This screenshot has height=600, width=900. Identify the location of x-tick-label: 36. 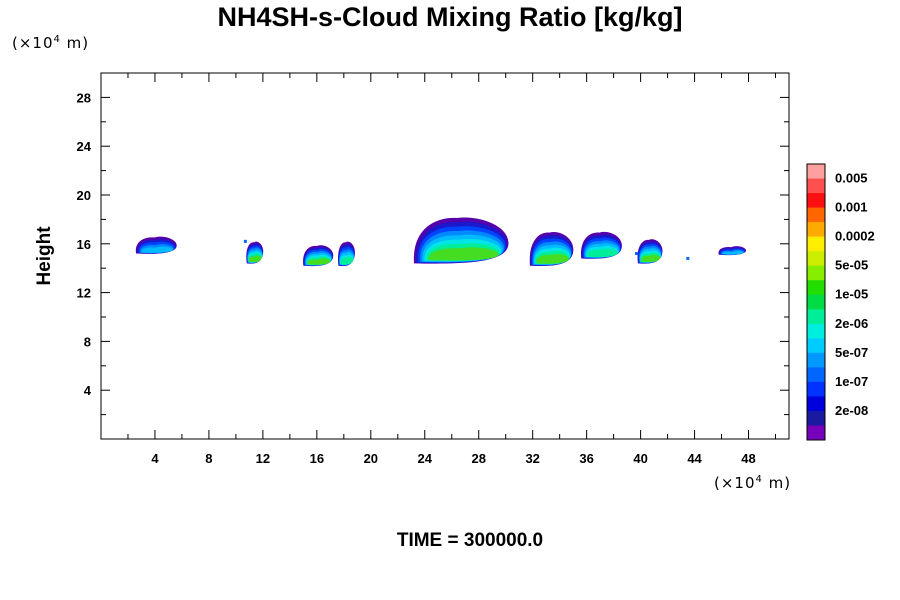
(586, 458).